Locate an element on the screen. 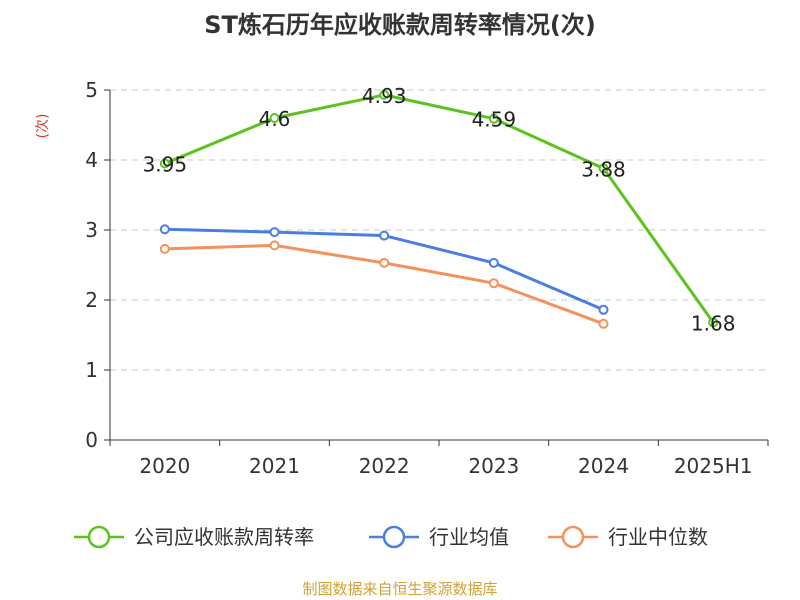  x-tick-label-2022: 2022 is located at coordinates (384, 466).